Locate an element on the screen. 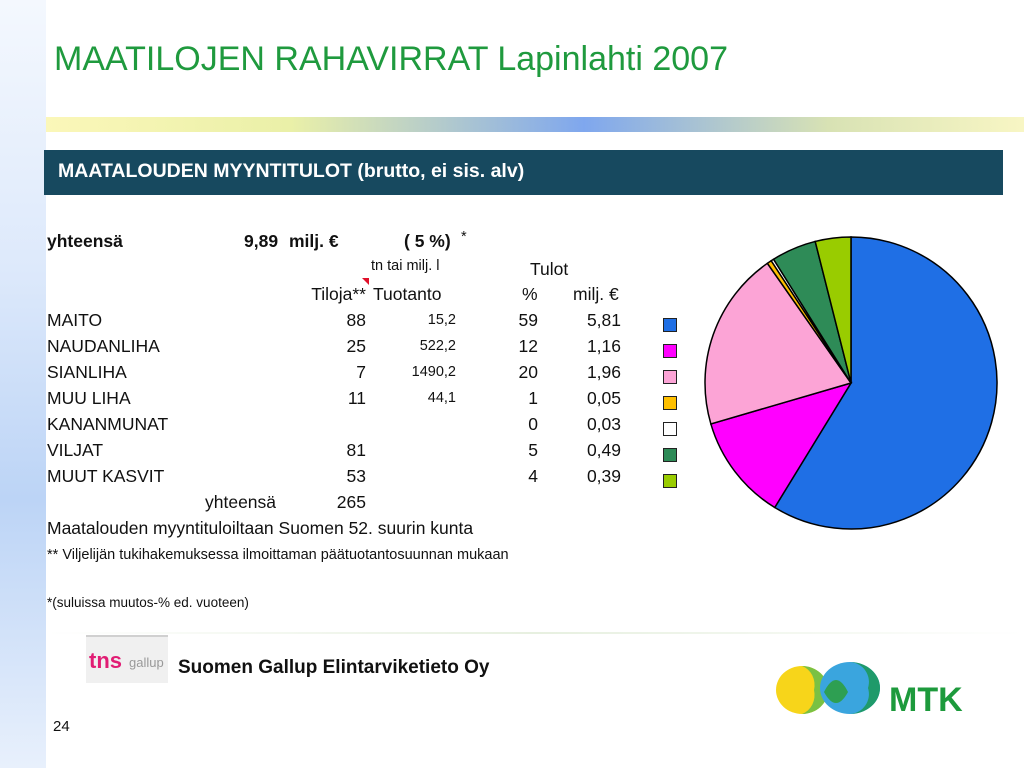  row-name: SIANLIHA is located at coordinates (87, 372).